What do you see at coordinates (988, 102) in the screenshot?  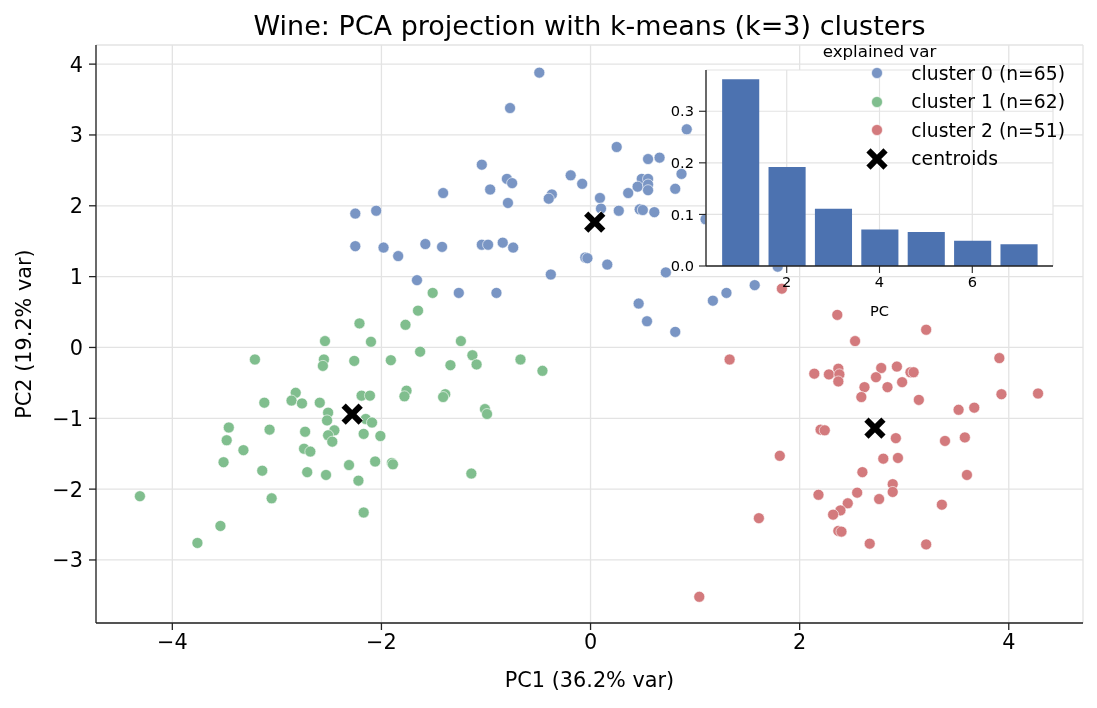 I see `legend-label: cluster 1 (n=62)` at bounding box center [988, 102].